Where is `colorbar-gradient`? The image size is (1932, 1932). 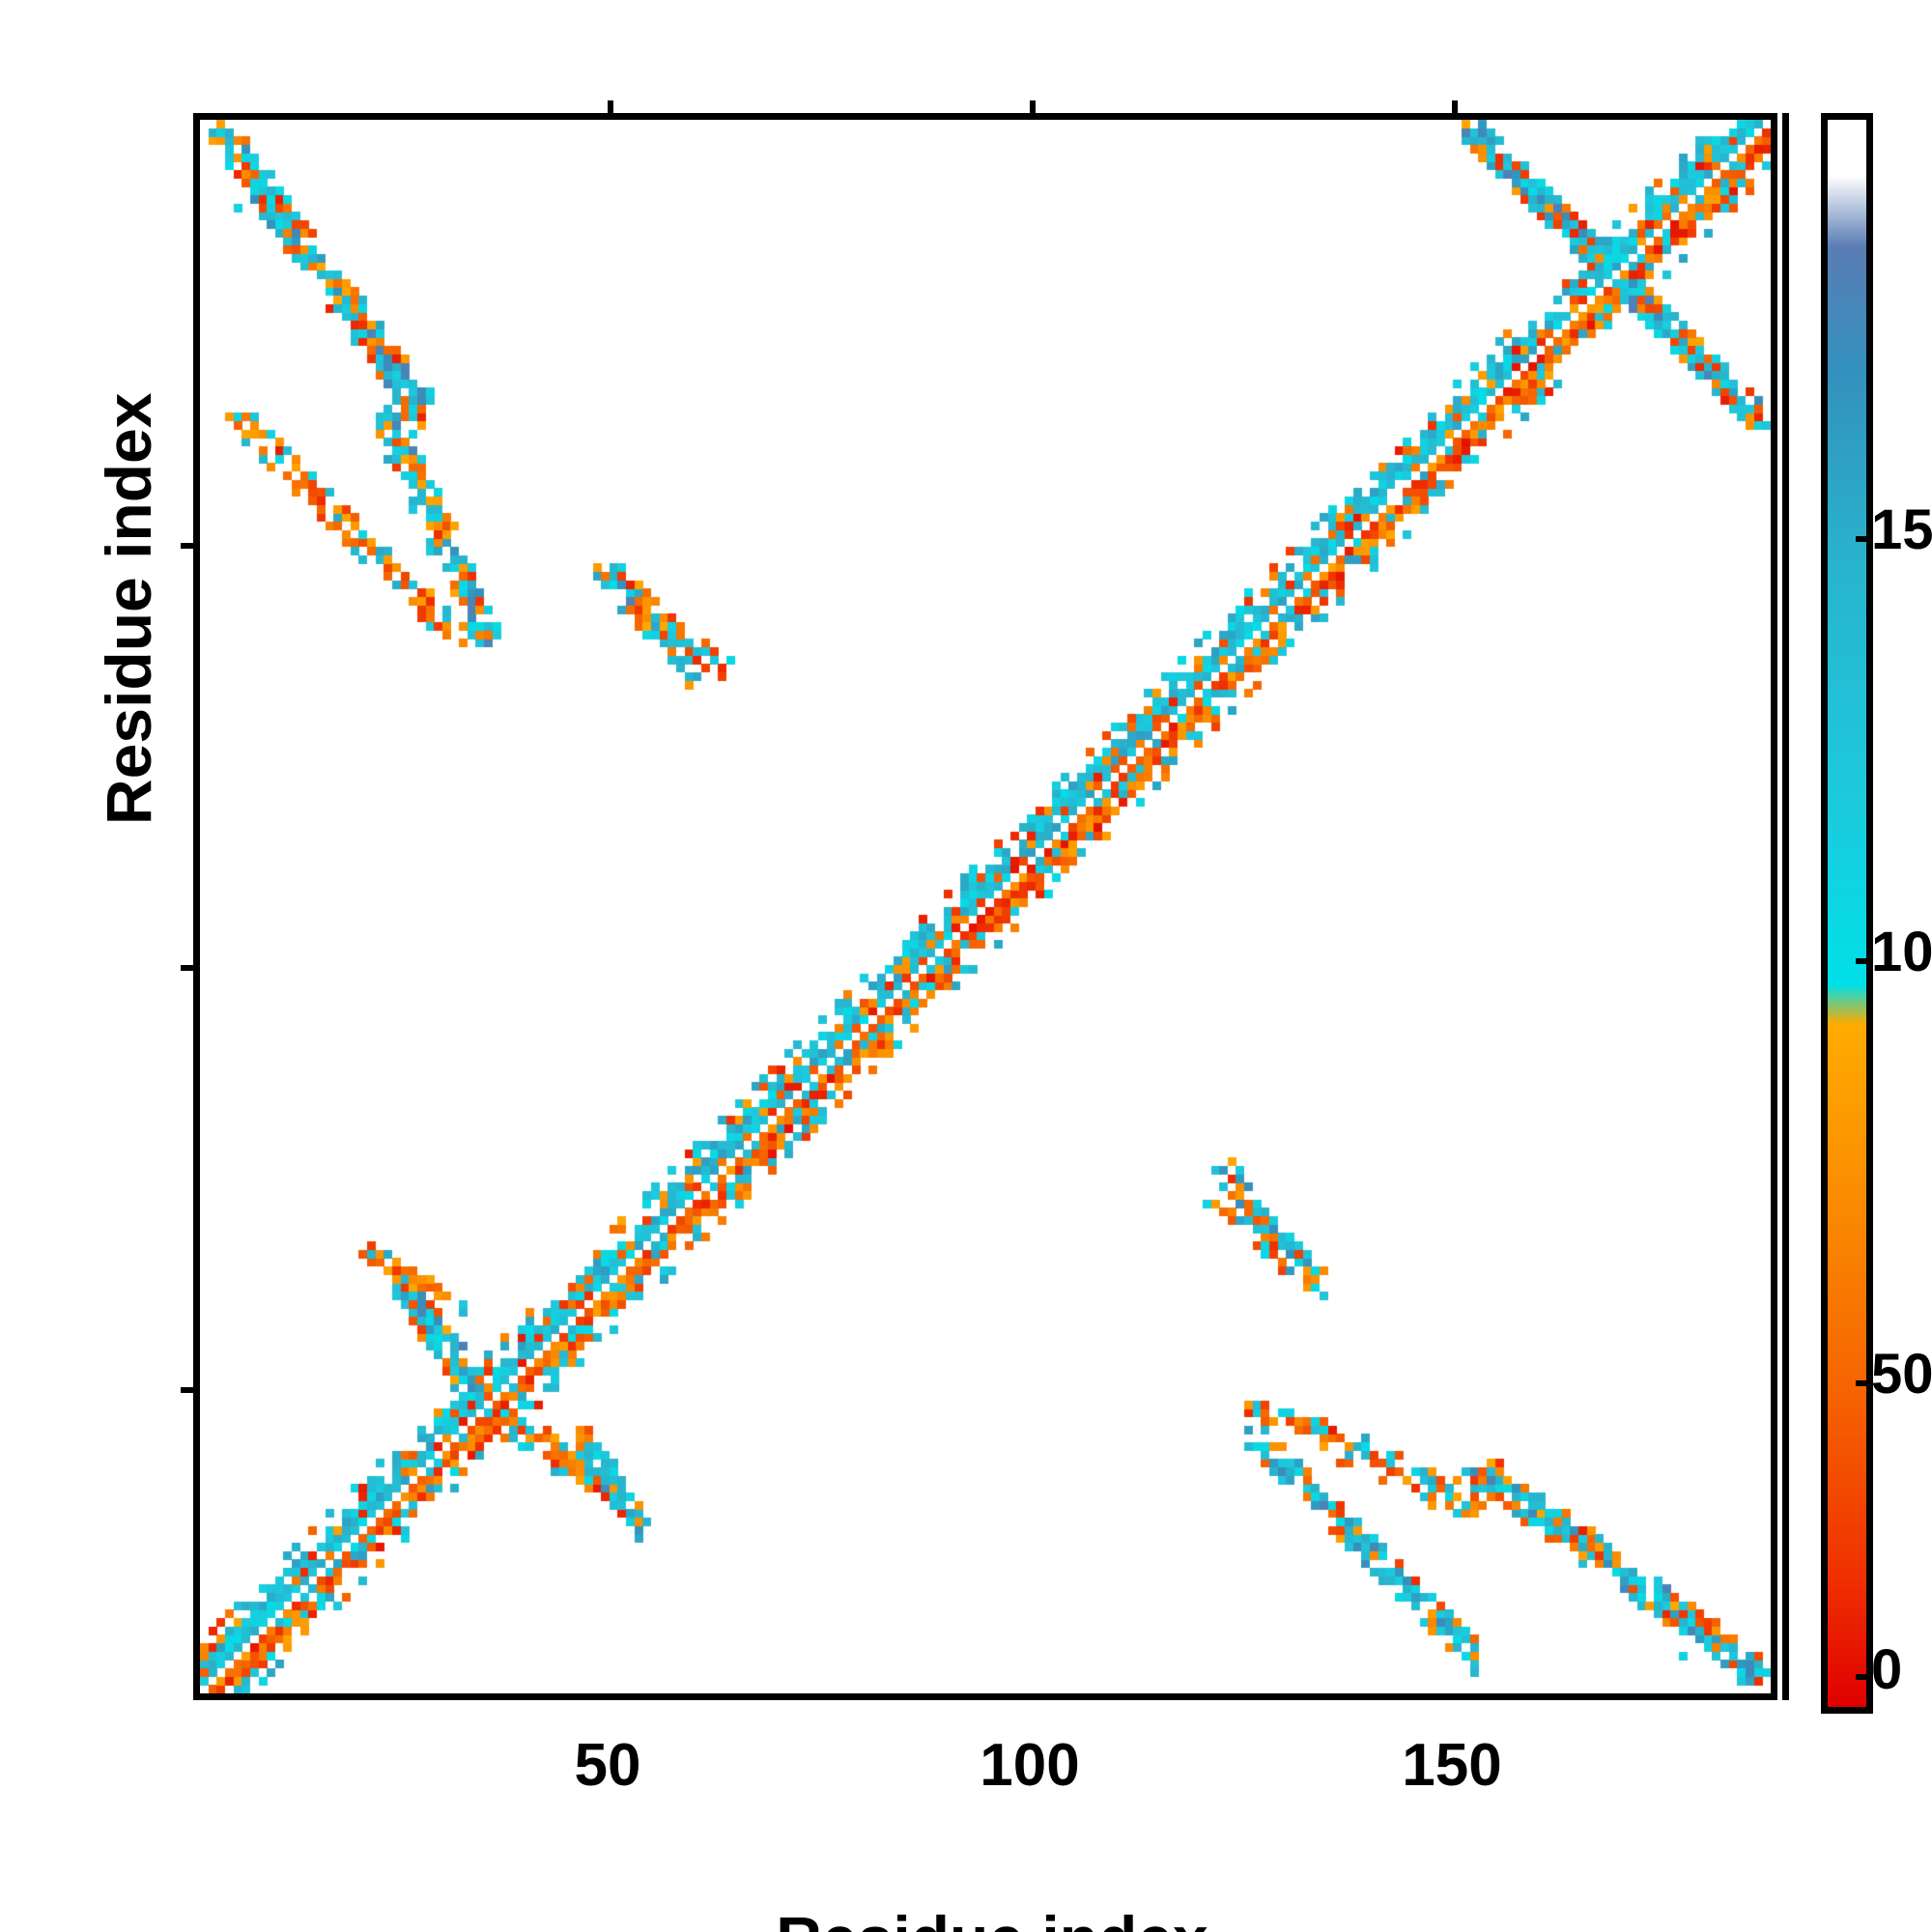 colorbar-gradient is located at coordinates (1847, 913).